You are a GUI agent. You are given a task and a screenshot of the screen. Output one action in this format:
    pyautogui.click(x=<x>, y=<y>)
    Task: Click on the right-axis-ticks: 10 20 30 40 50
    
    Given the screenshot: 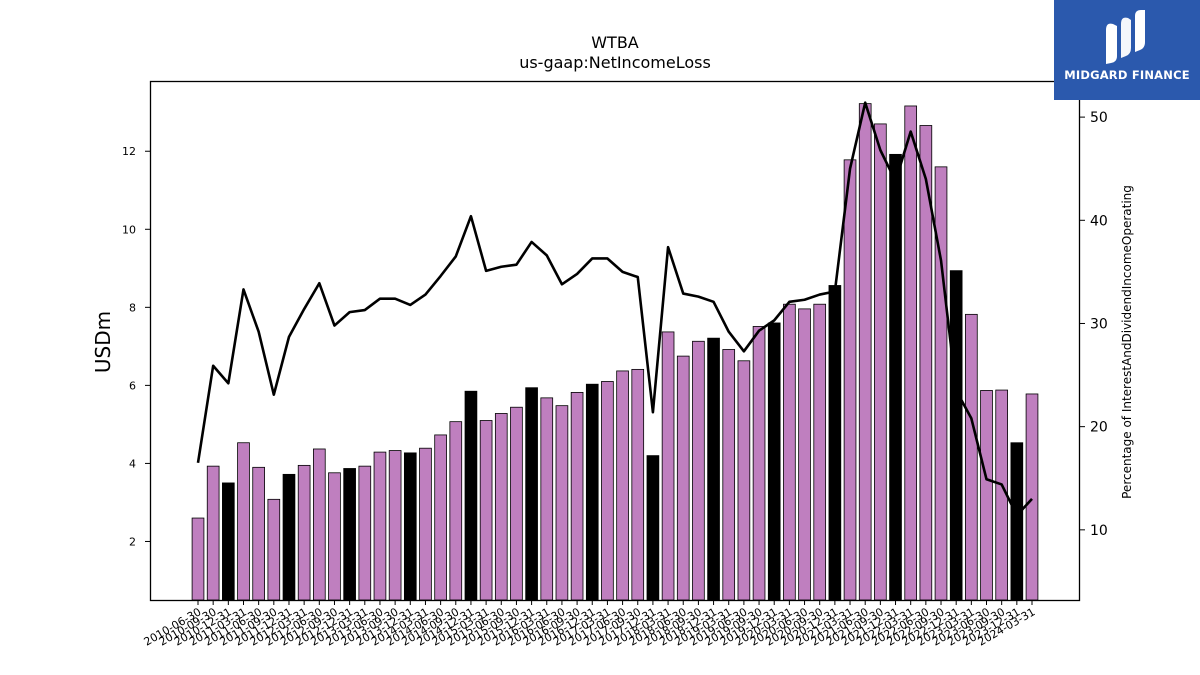 What is the action you would take?
    pyautogui.click(x=1094, y=324)
    